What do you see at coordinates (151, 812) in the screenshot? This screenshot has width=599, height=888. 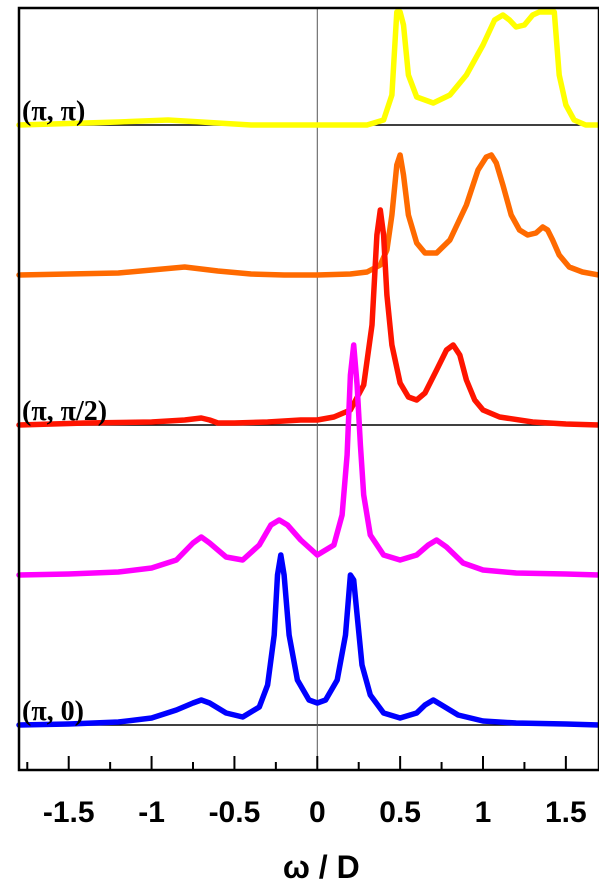 I see `x-tick-label-1: -1` at bounding box center [151, 812].